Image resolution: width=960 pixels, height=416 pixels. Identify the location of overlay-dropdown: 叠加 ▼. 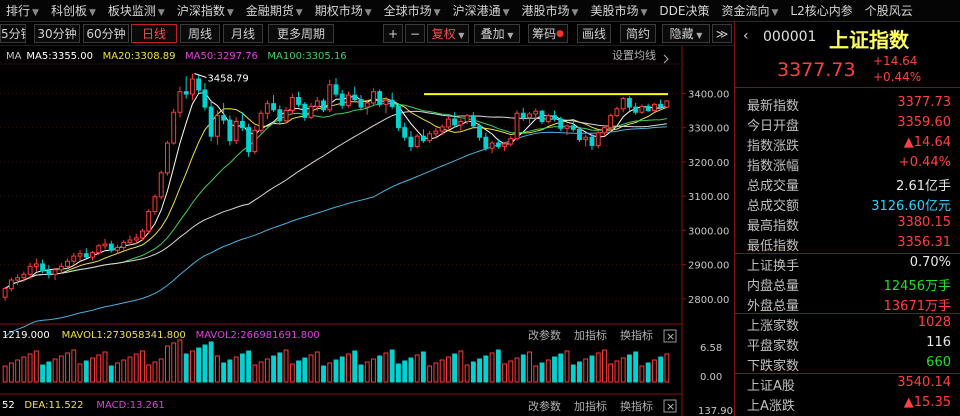
(497, 33).